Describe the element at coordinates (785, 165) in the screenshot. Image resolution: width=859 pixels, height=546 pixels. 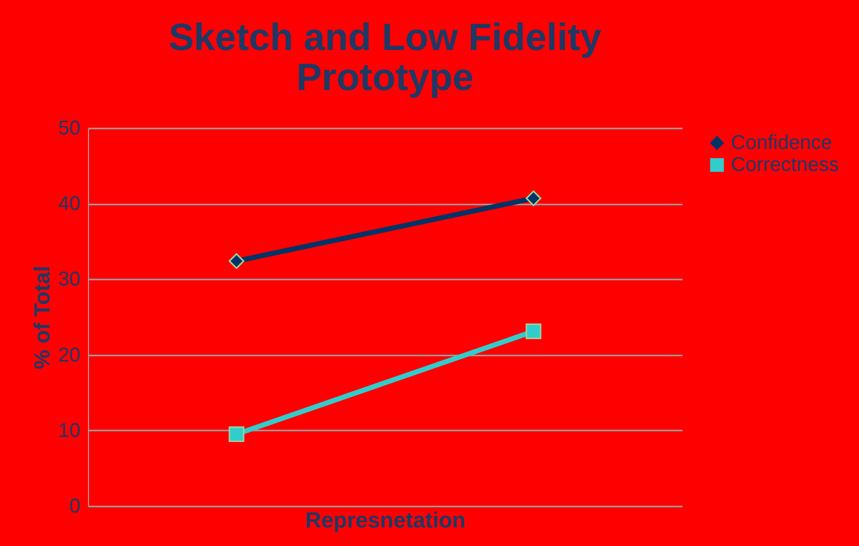
I see `legend-label: Correctness` at that location.